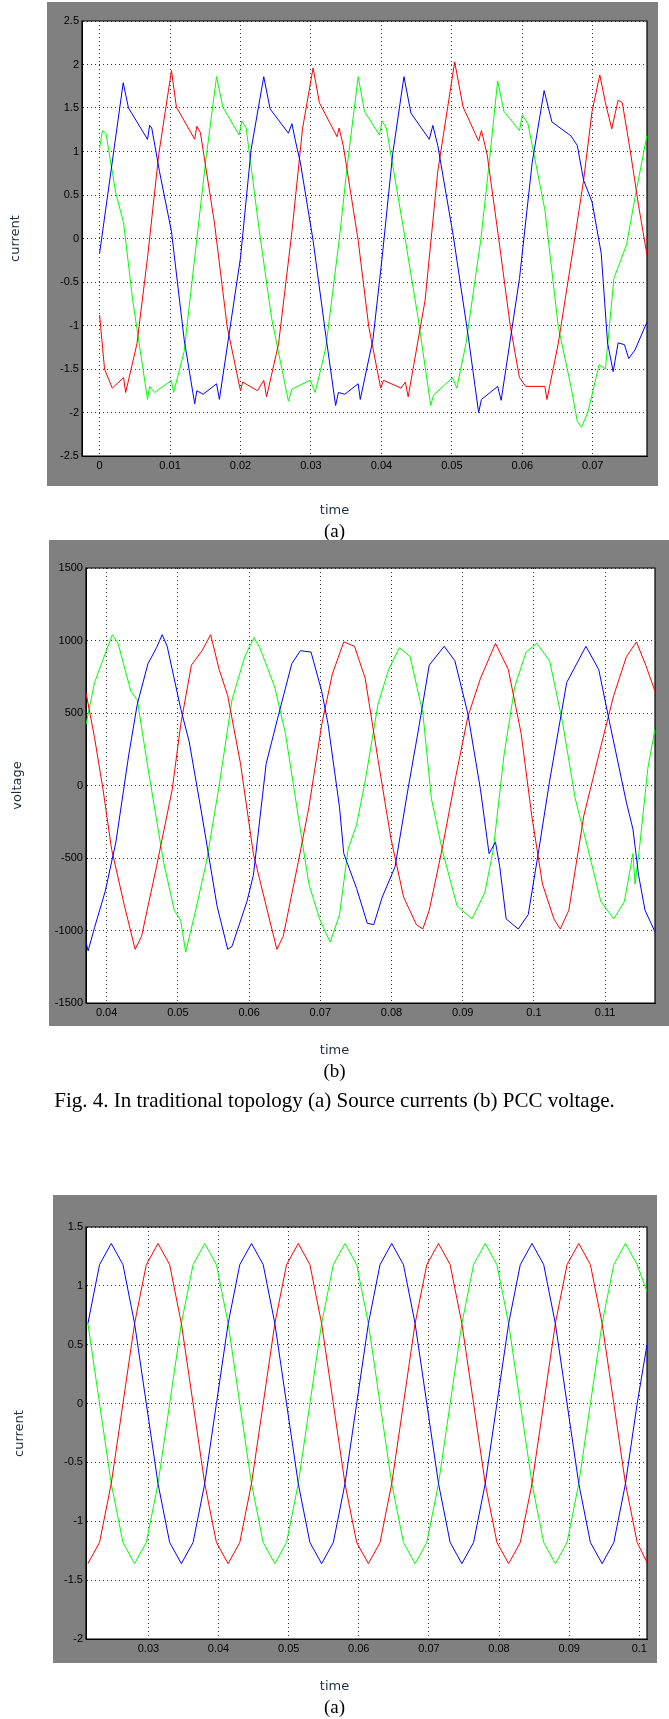 This screenshot has width=669, height=1719. I want to click on x-tick-label: 0.11, so click(605, 1011).